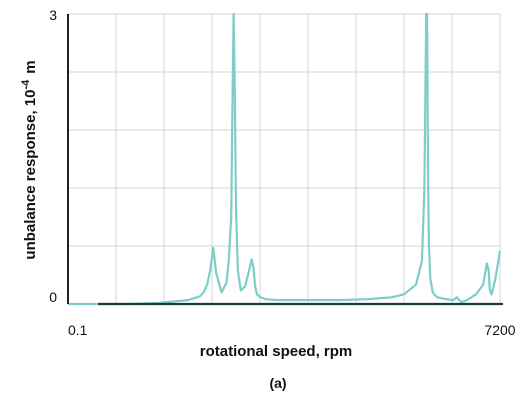 Image resolution: width=529 pixels, height=394 pixels. What do you see at coordinates (53, 297) in the screenshot?
I see `y-tick-label-0: 0` at bounding box center [53, 297].